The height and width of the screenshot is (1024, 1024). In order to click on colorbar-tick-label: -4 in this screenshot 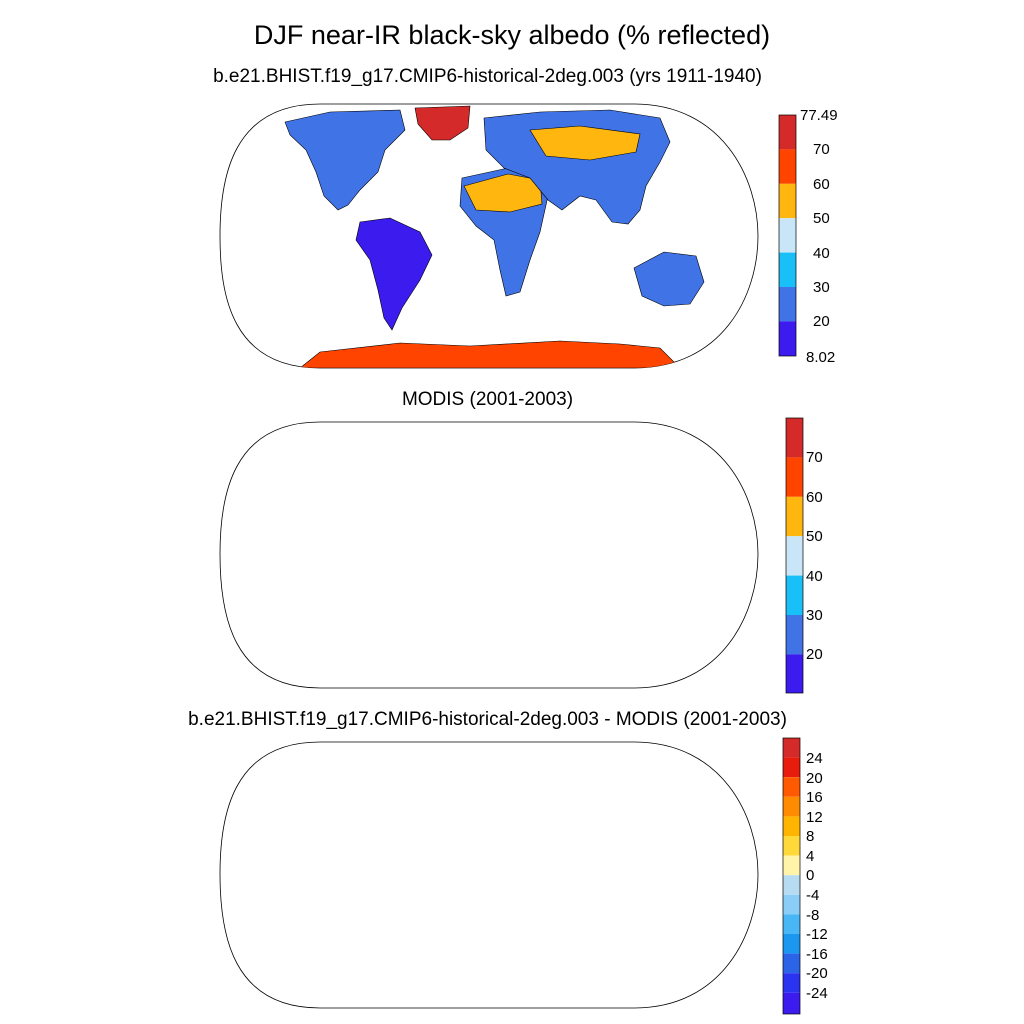, I will do `click(812, 895)`.